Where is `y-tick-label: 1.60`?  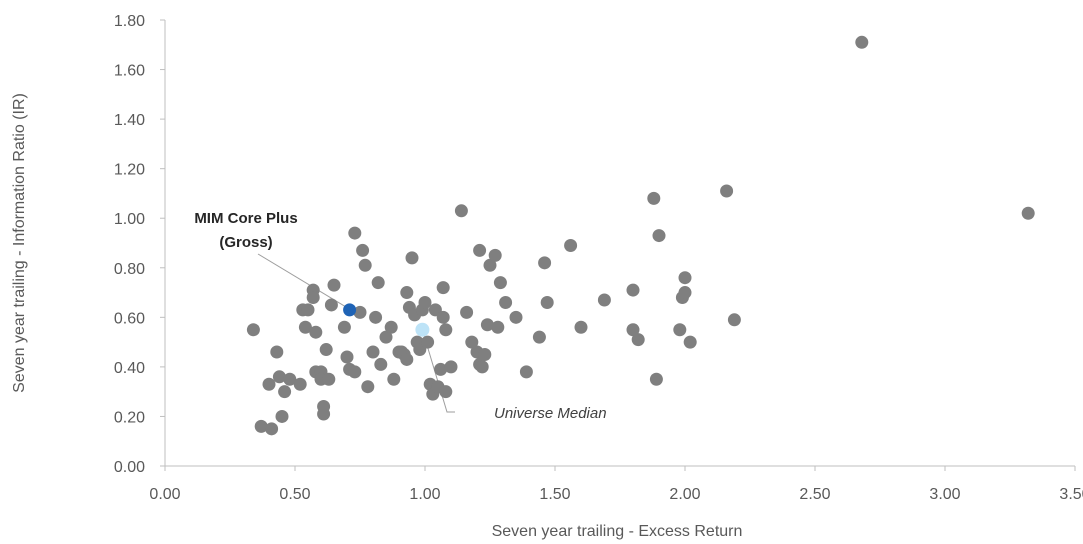 y-tick-label: 1.60 is located at coordinates (129, 71).